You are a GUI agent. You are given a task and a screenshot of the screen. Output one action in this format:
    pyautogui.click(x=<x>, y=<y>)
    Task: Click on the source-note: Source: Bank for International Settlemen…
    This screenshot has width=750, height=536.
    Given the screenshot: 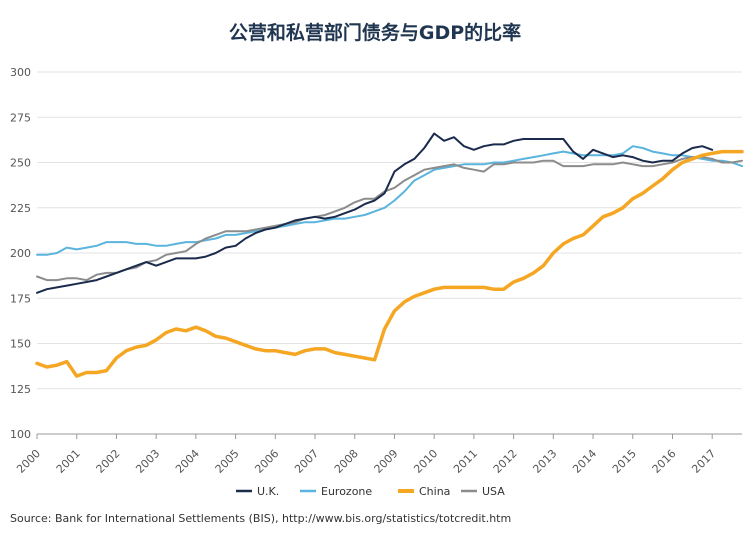 What is the action you would take?
    pyautogui.click(x=261, y=518)
    